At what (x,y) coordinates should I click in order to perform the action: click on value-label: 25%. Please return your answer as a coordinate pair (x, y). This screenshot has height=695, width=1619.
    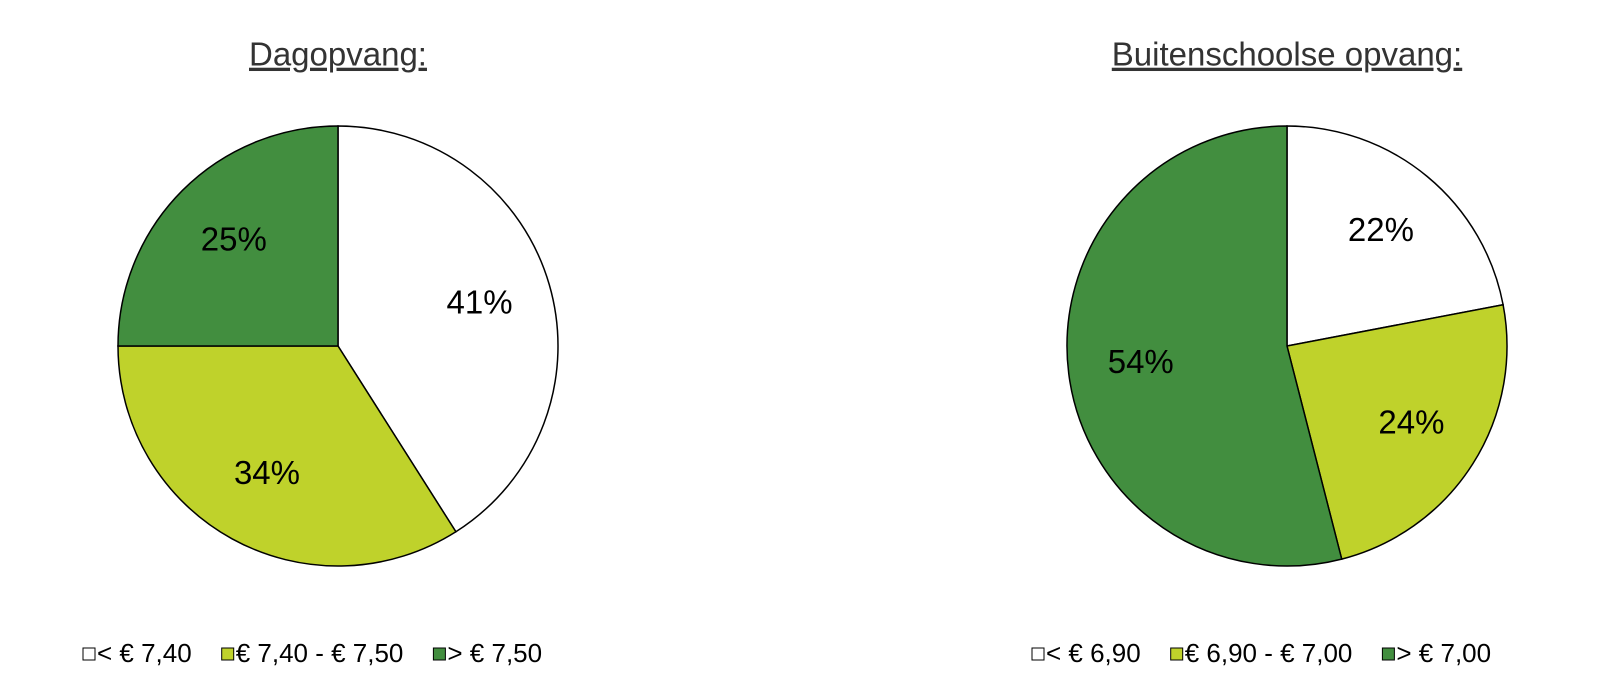
    Looking at the image, I should click on (234, 238).